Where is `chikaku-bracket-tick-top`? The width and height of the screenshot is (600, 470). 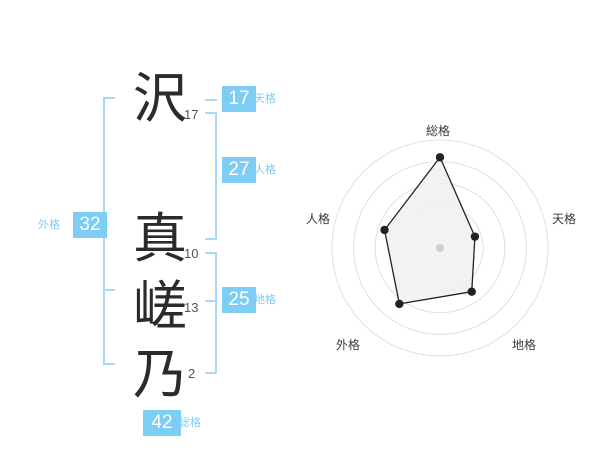 chikaku-bracket-tick-top is located at coordinates (211, 253).